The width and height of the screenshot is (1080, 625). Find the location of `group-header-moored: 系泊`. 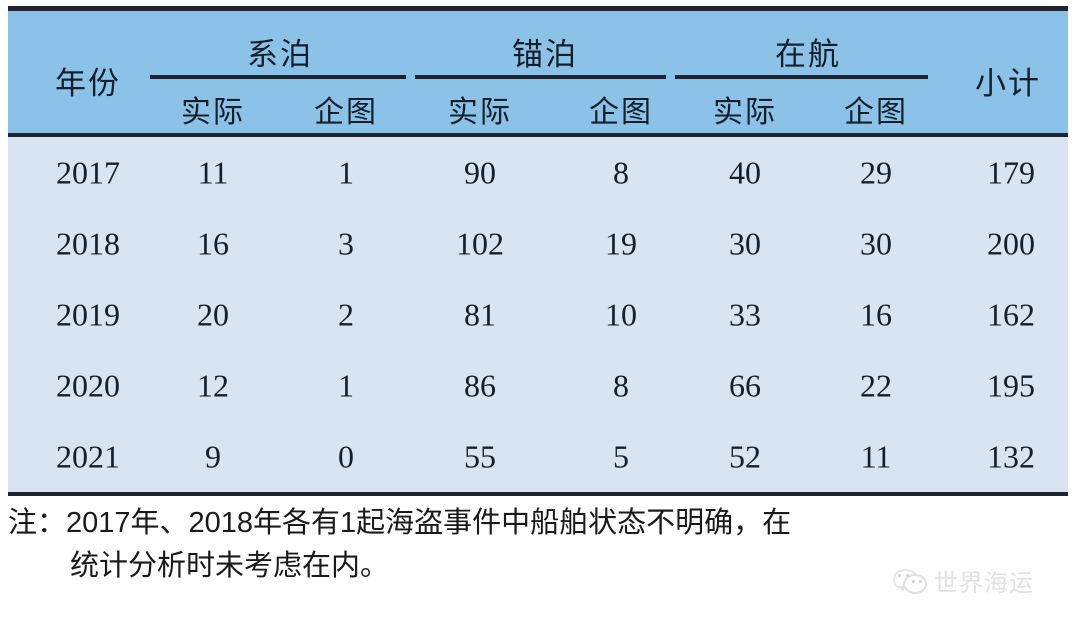

group-header-moored: 系泊 is located at coordinates (280, 54).